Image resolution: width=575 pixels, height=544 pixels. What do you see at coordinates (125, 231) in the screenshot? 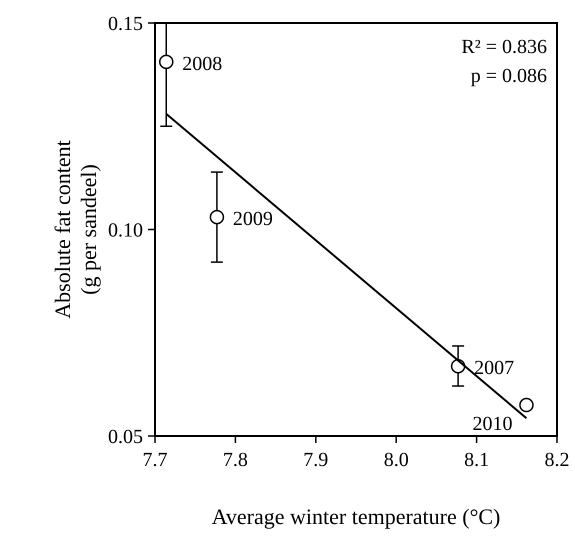
I see `y-tick-label: 0.10` at bounding box center [125, 231].